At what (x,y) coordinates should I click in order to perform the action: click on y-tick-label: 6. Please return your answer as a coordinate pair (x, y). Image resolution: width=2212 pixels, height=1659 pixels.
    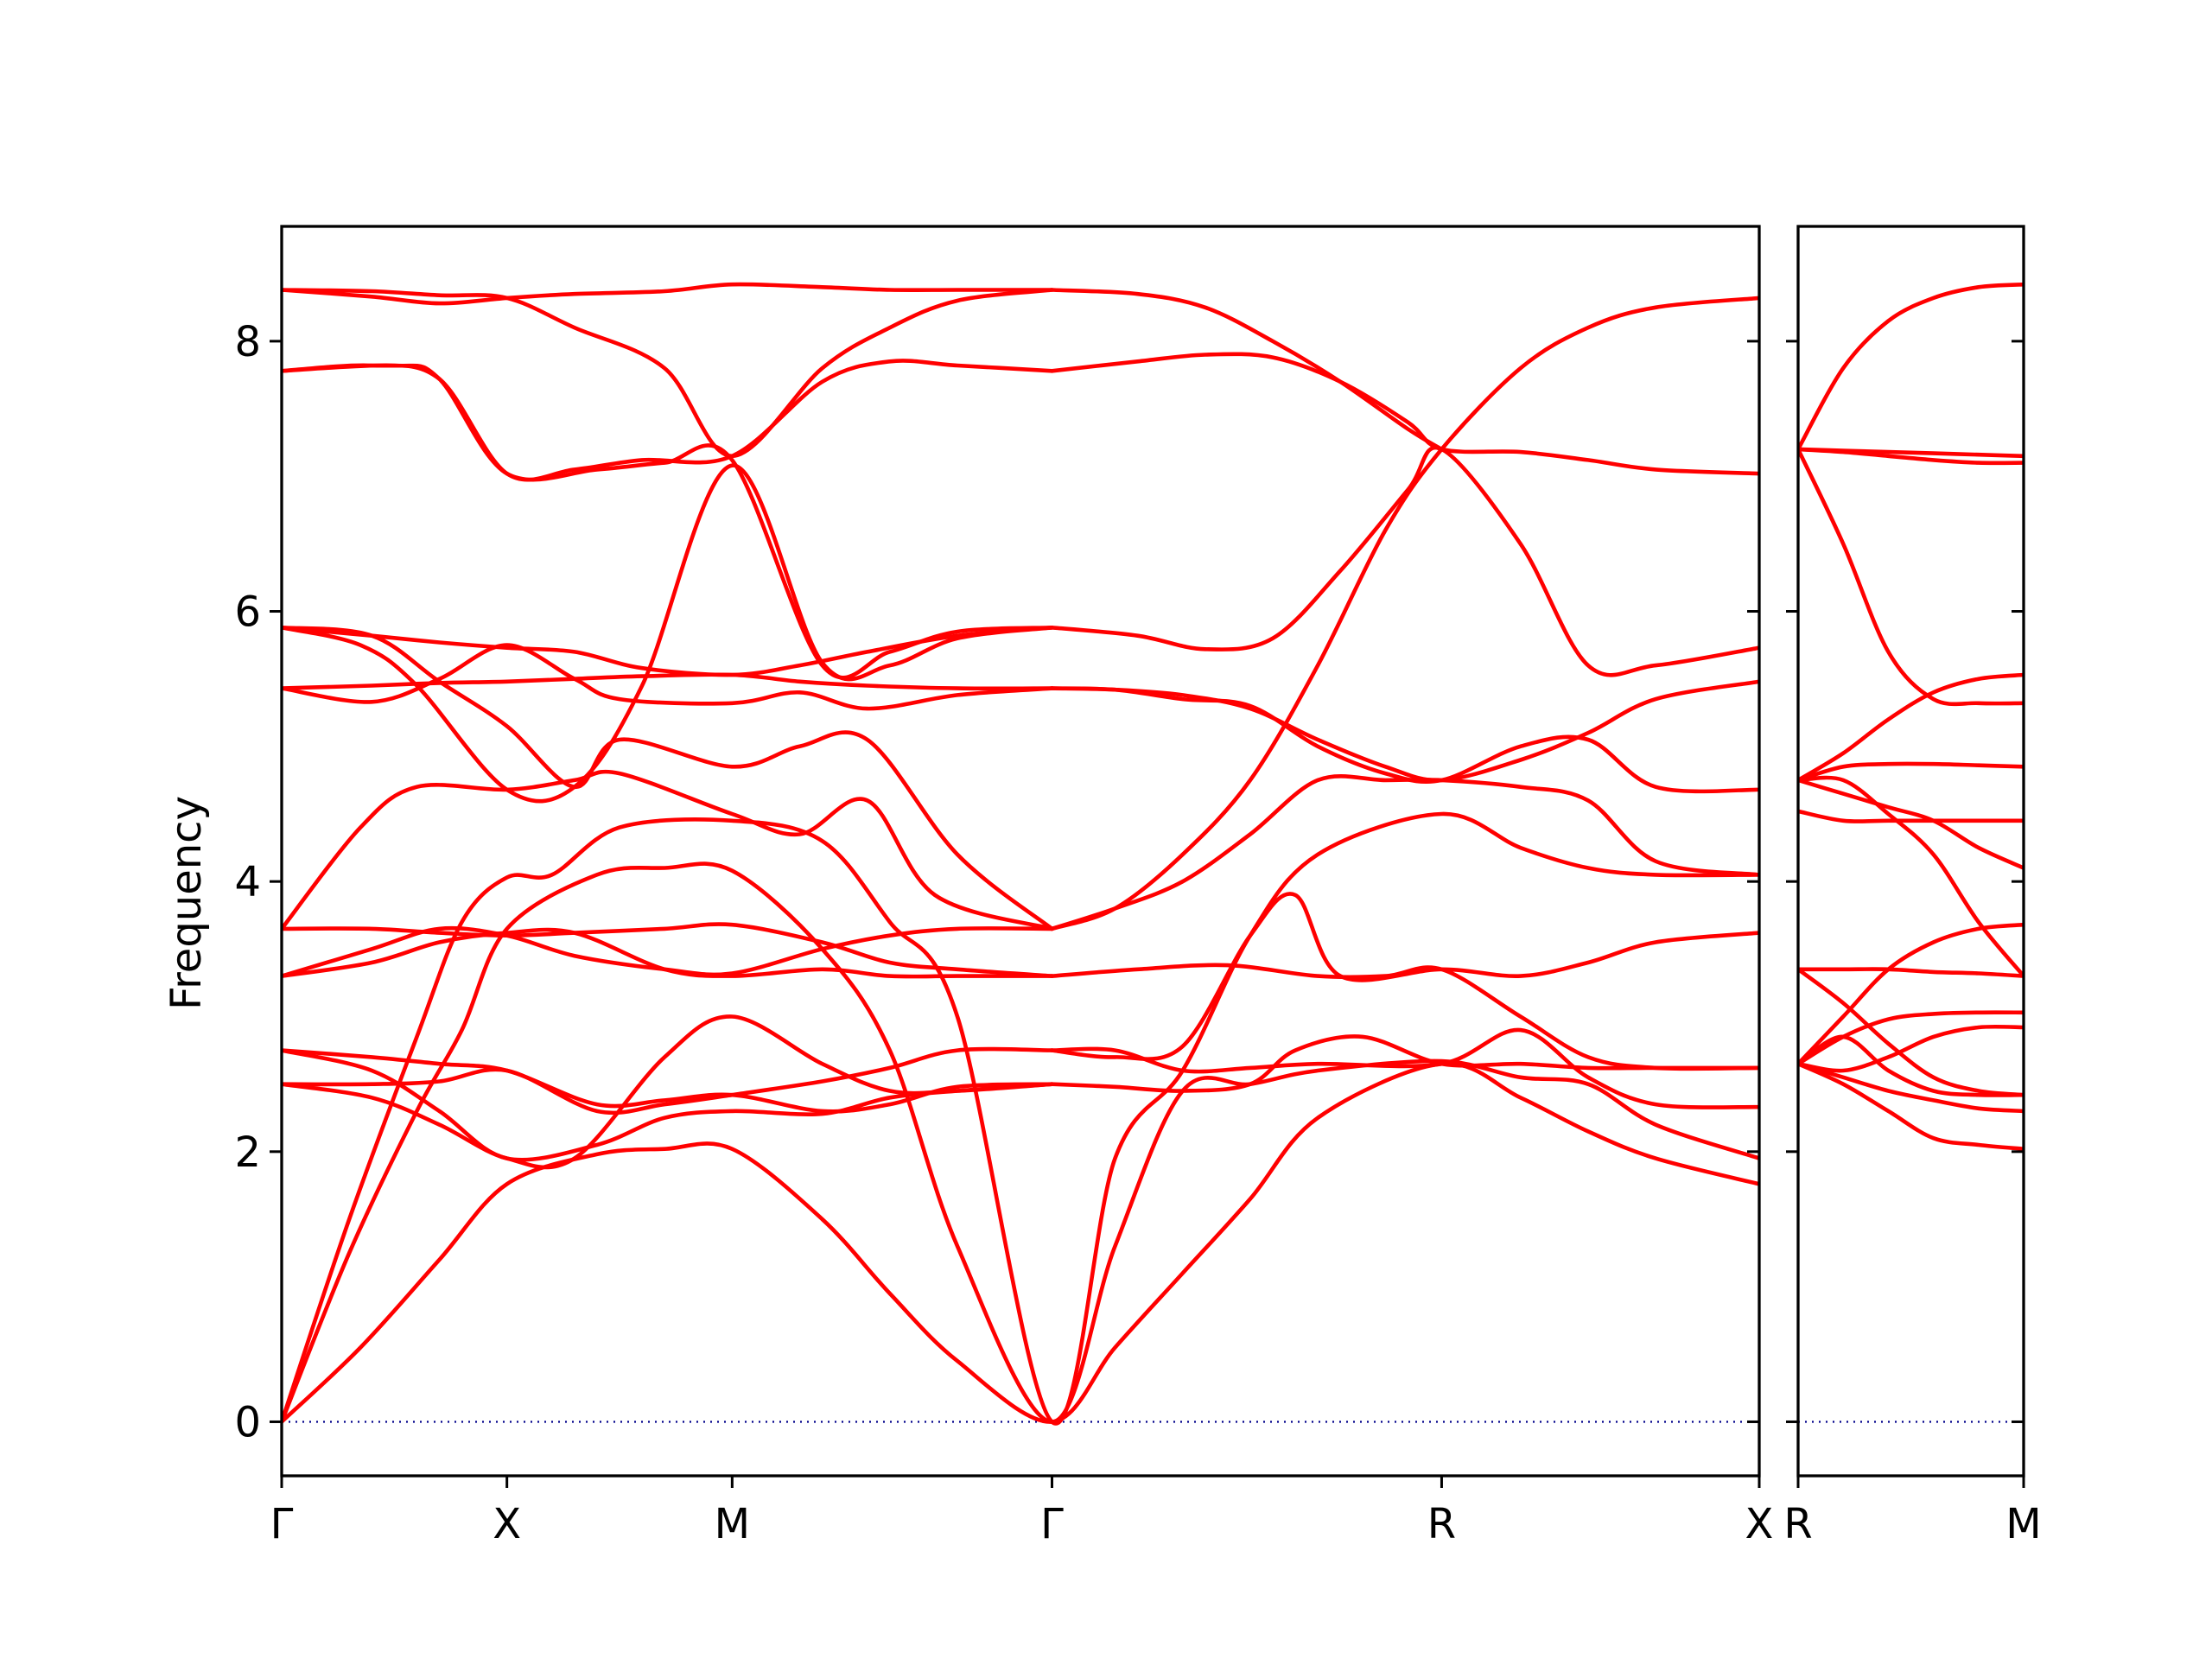
    Looking at the image, I should click on (247, 612).